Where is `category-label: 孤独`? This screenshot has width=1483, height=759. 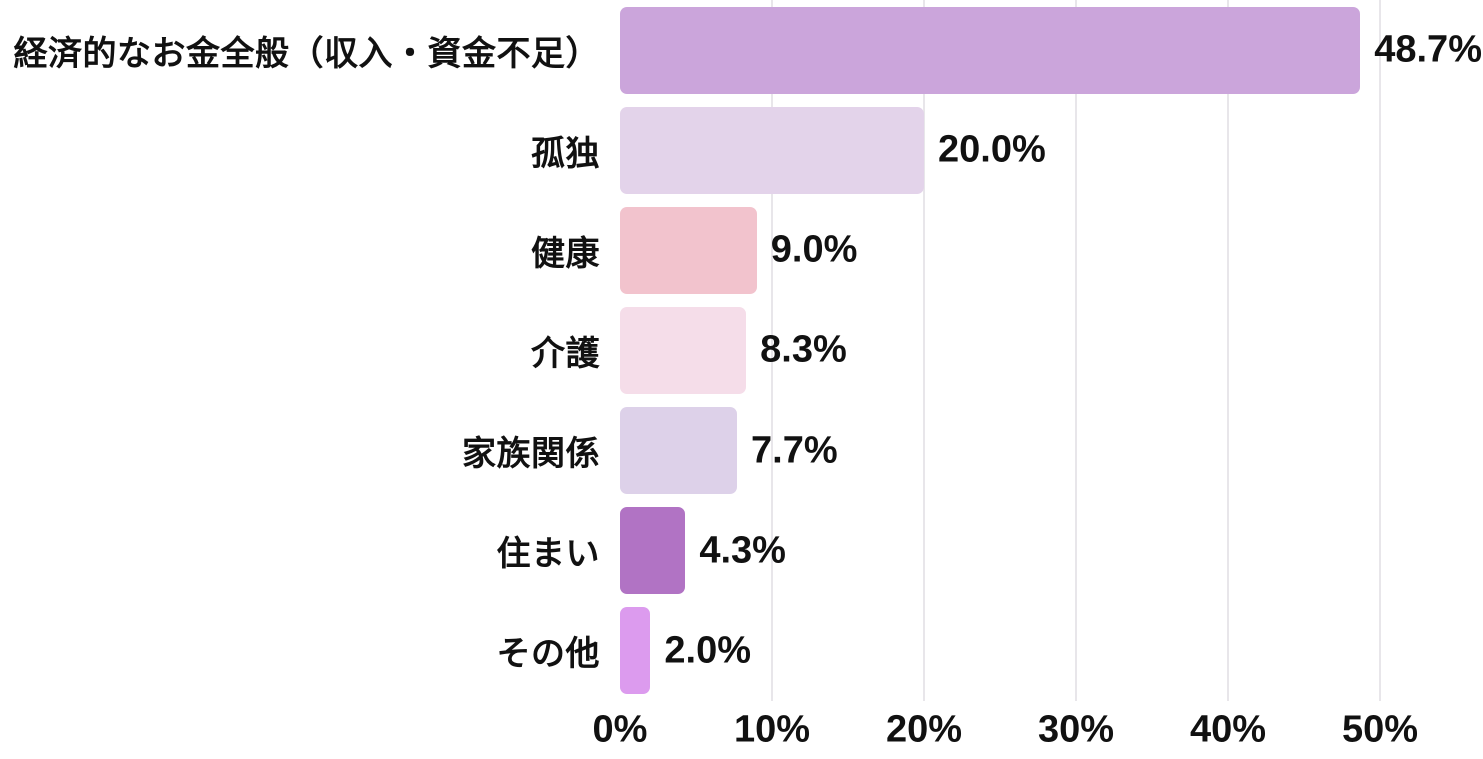
category-label: 孤独 is located at coordinates (565, 153).